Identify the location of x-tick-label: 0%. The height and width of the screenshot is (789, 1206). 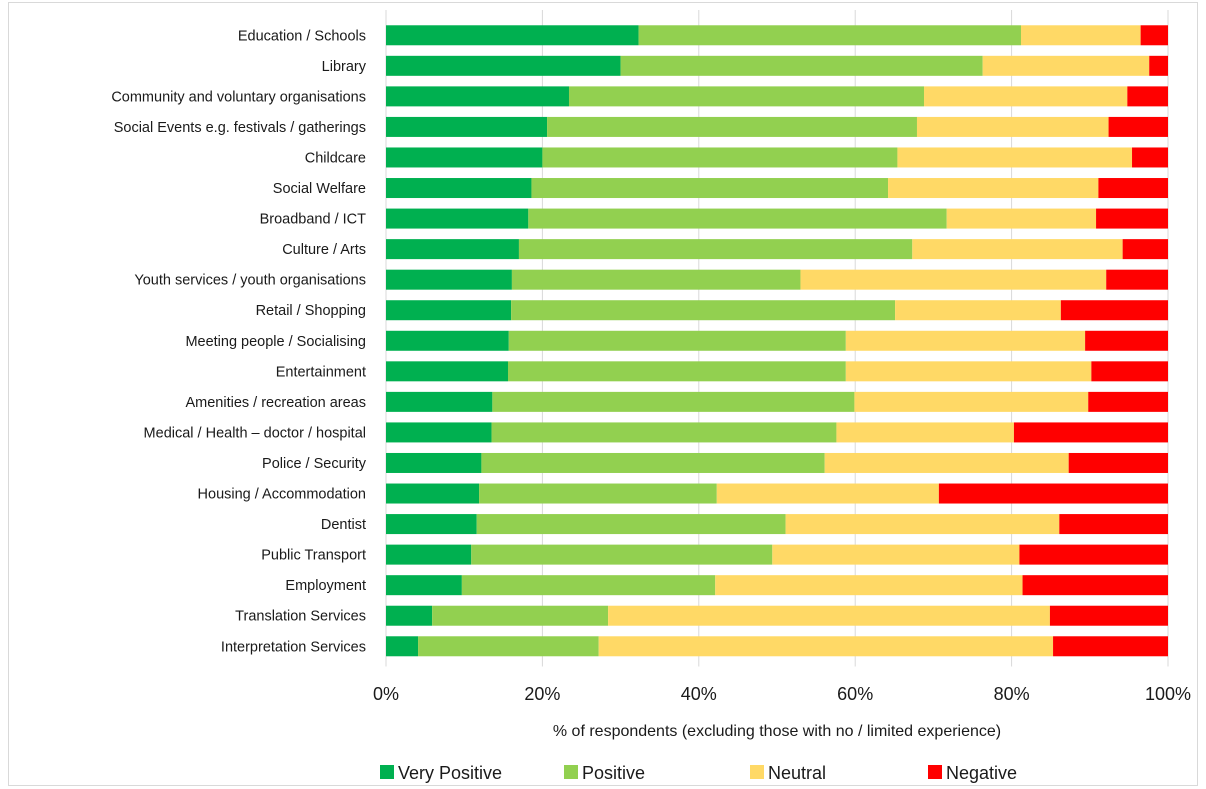
(386, 694).